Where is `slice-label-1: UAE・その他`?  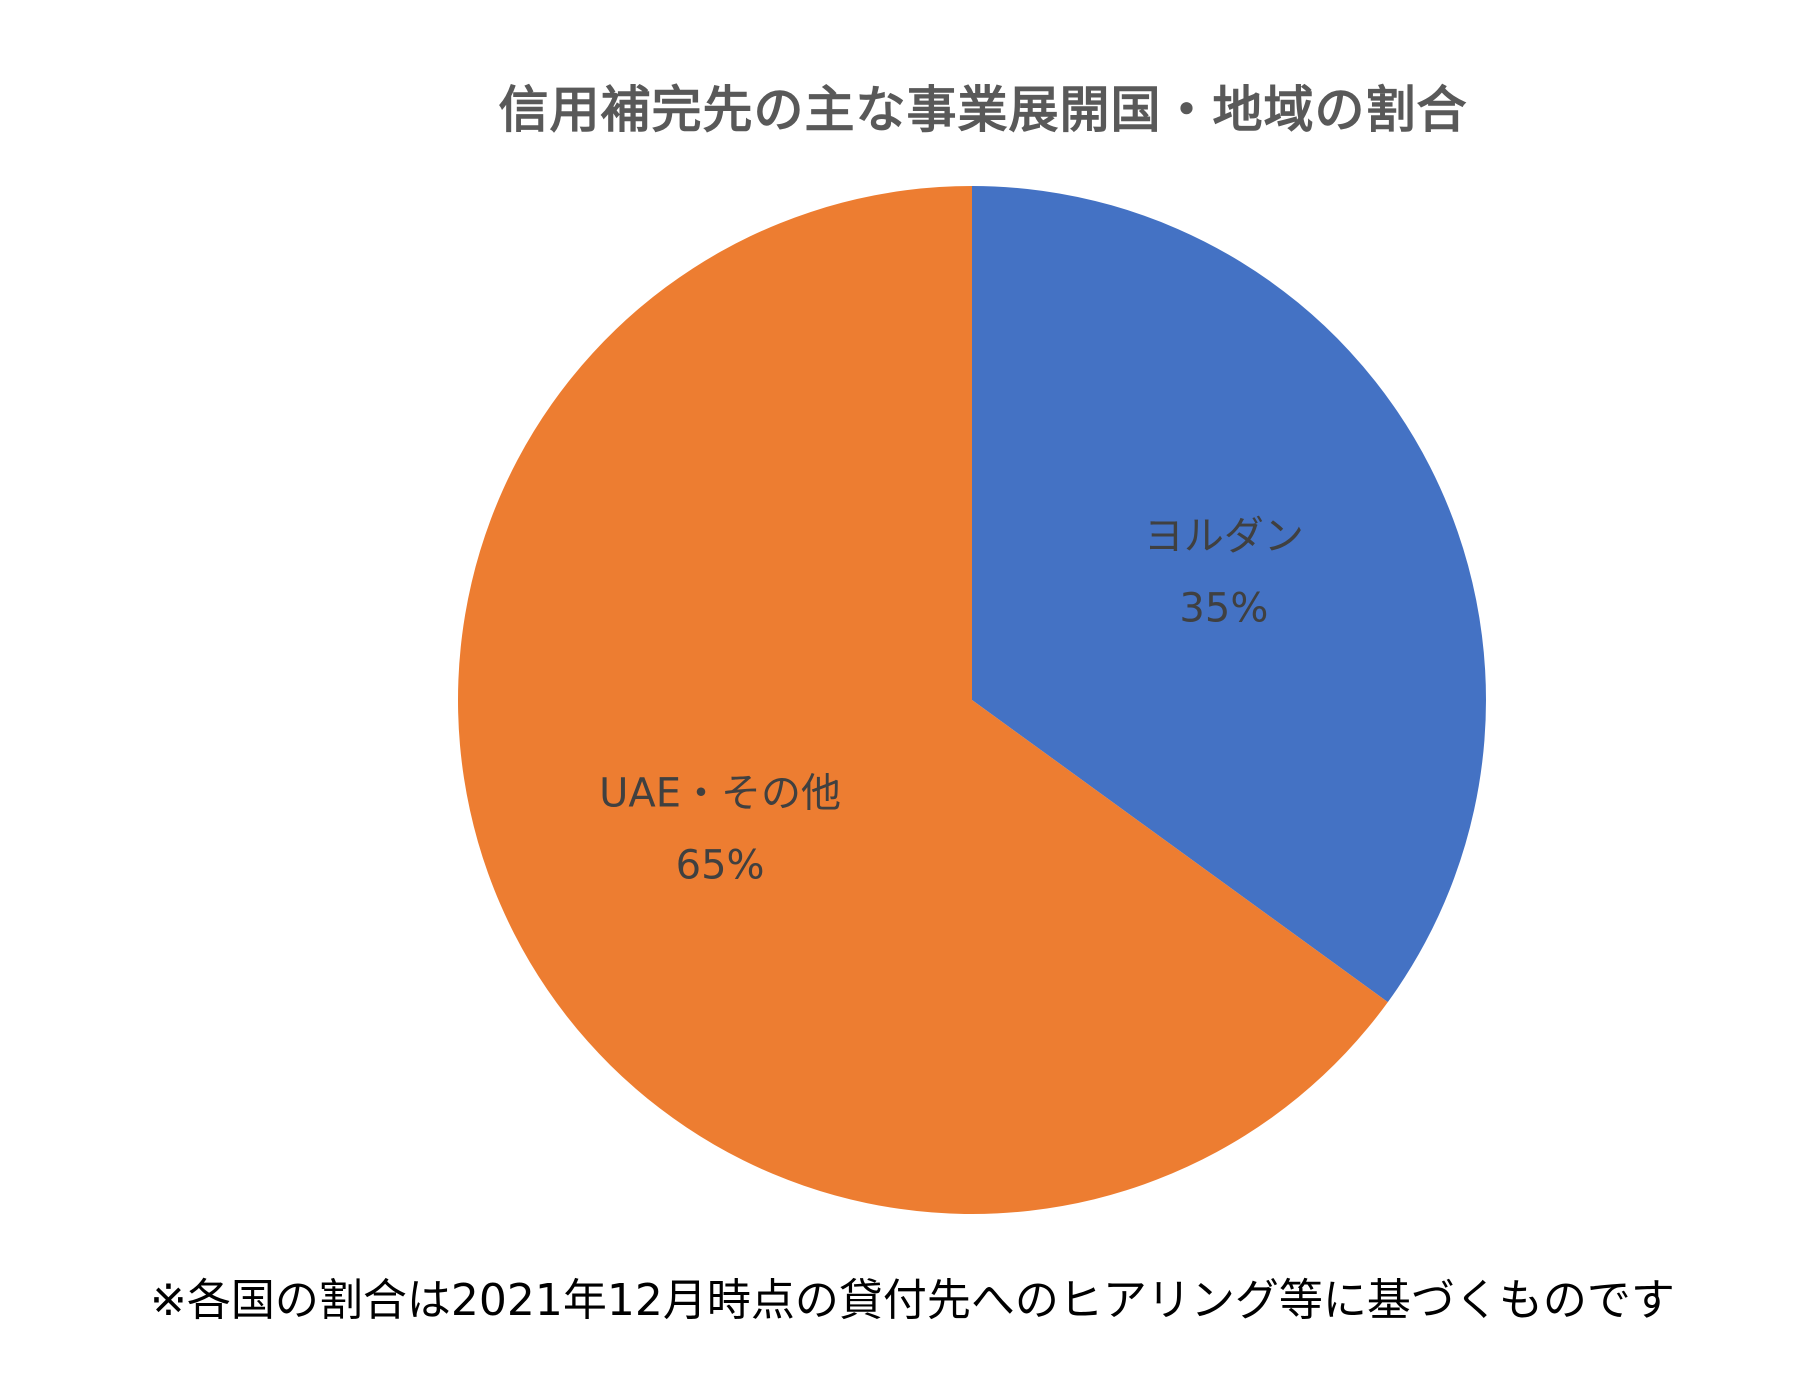 slice-label-1: UAE・その他 is located at coordinates (720, 793).